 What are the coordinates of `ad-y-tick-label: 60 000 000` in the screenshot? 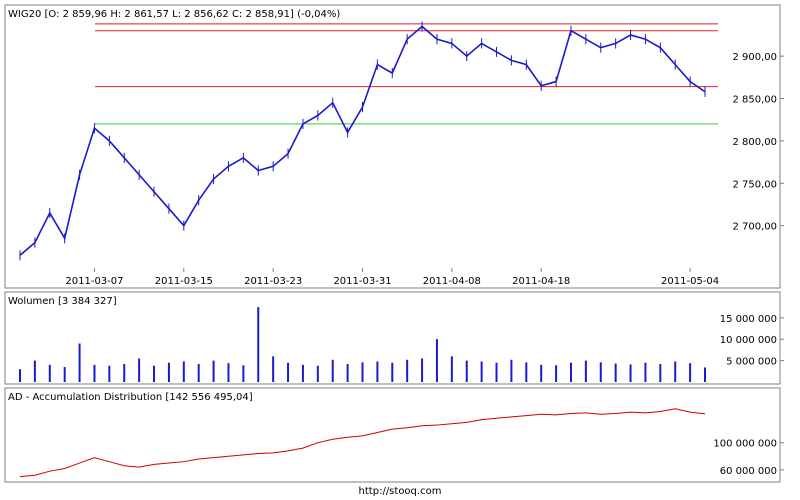 It's located at (748, 471).